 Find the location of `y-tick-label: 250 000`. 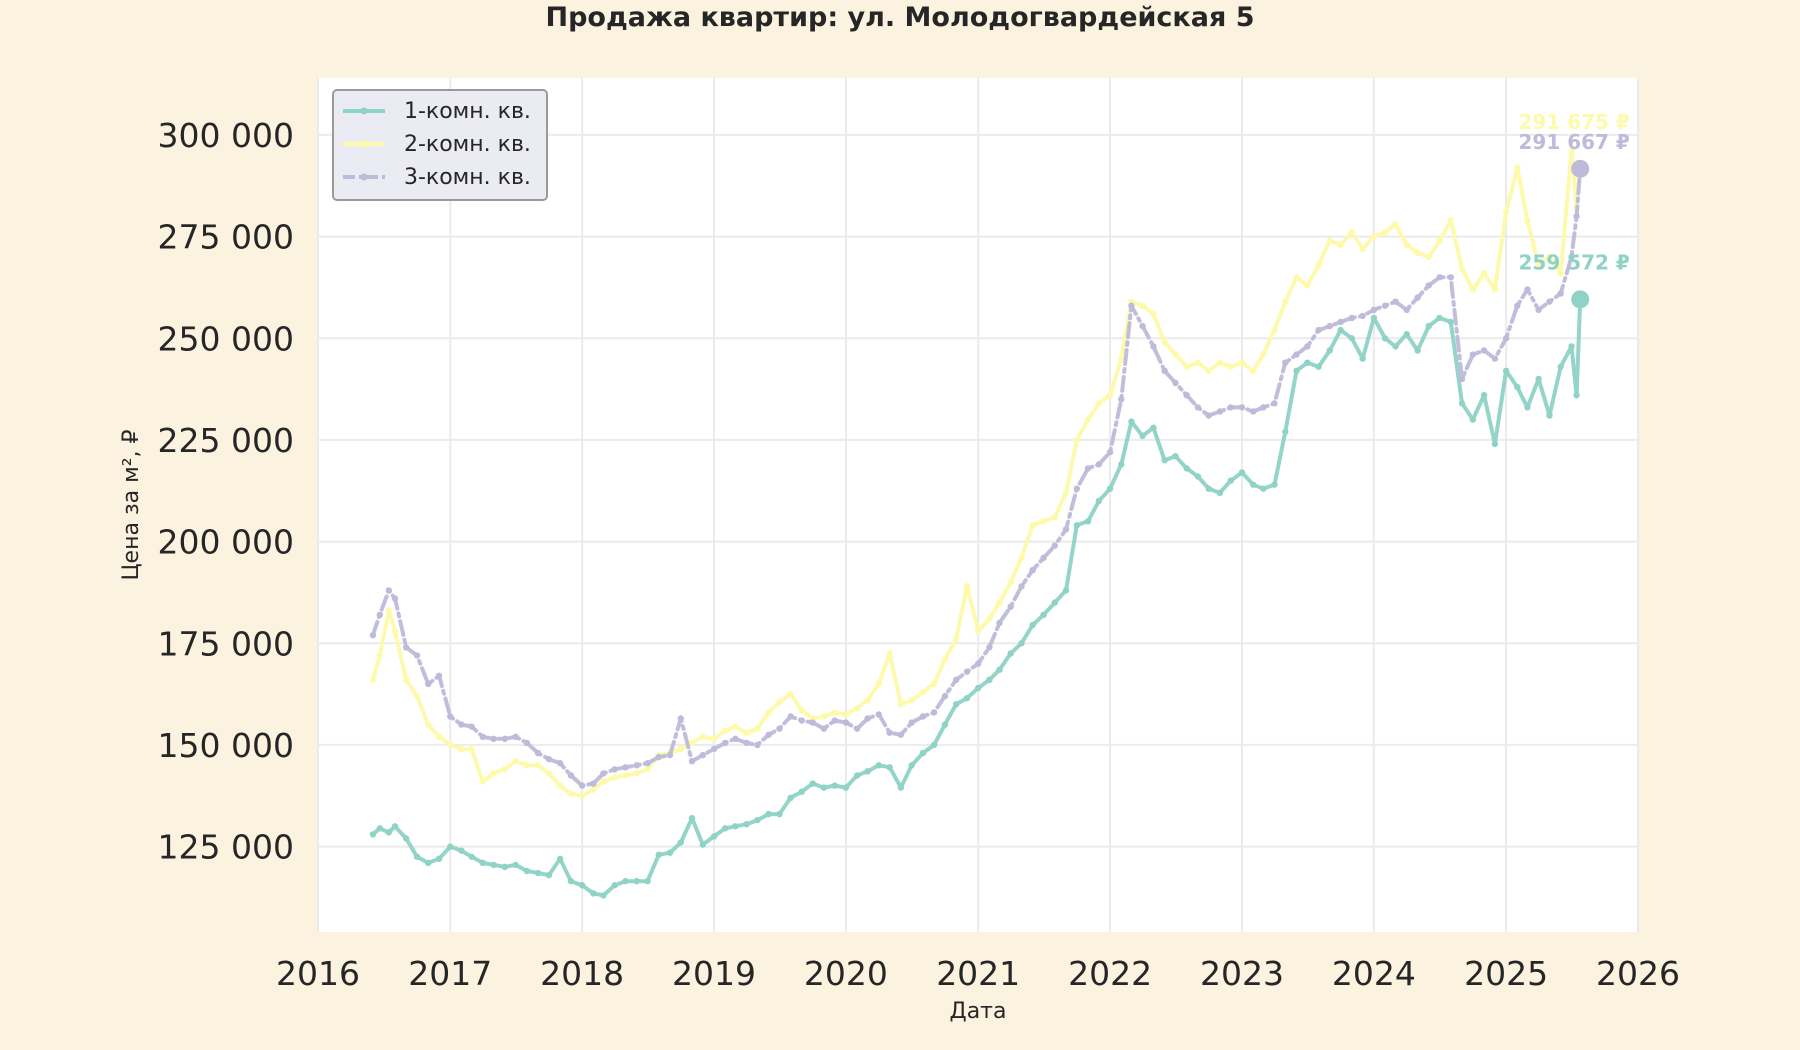

y-tick-label: 250 000 is located at coordinates (226, 338).